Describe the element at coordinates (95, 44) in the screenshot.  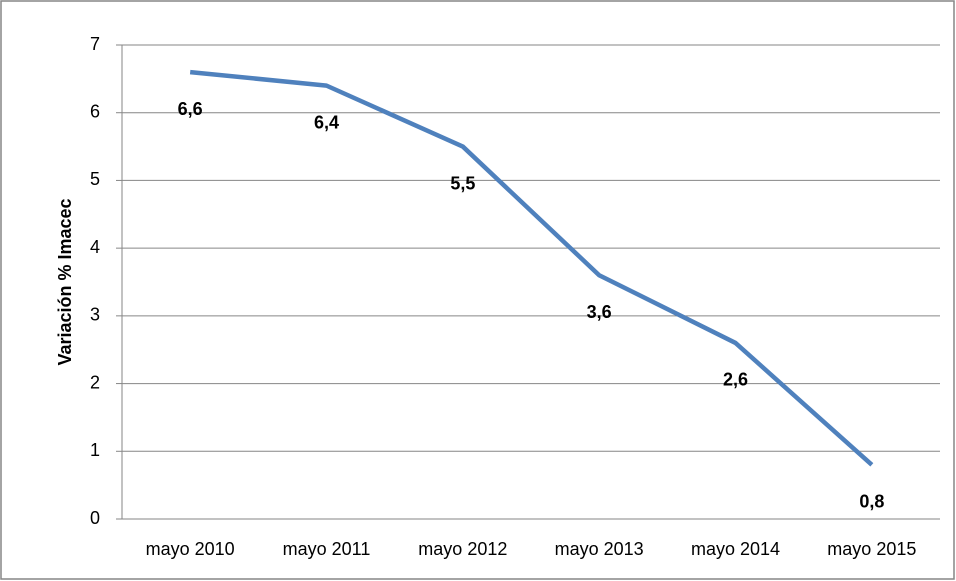
I see `y-tick-label: 7` at that location.